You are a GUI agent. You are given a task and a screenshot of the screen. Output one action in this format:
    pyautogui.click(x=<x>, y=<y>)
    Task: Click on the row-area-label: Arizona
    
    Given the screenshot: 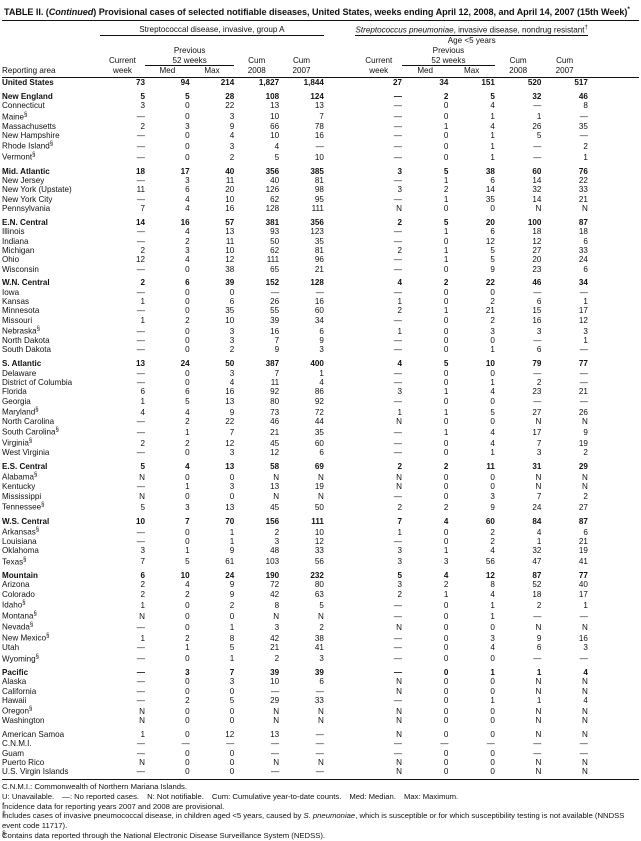 What is the action you would take?
    pyautogui.click(x=16, y=585)
    